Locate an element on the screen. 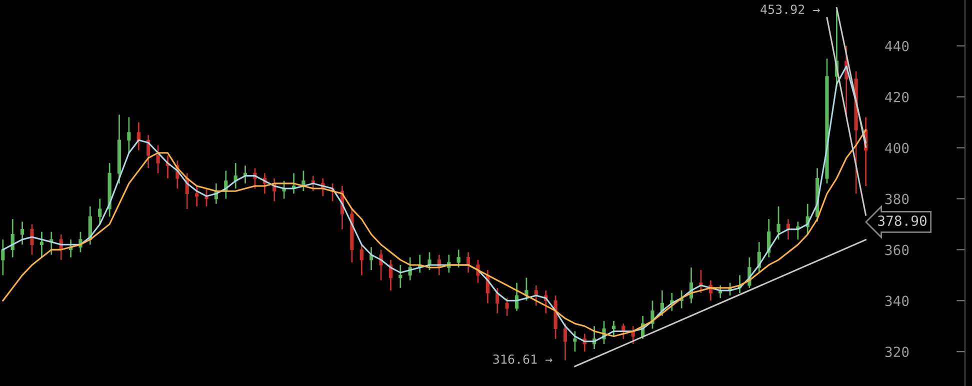 Image resolution: width=972 pixels, height=386 pixels. y-tick-label: 420 is located at coordinates (897, 97).